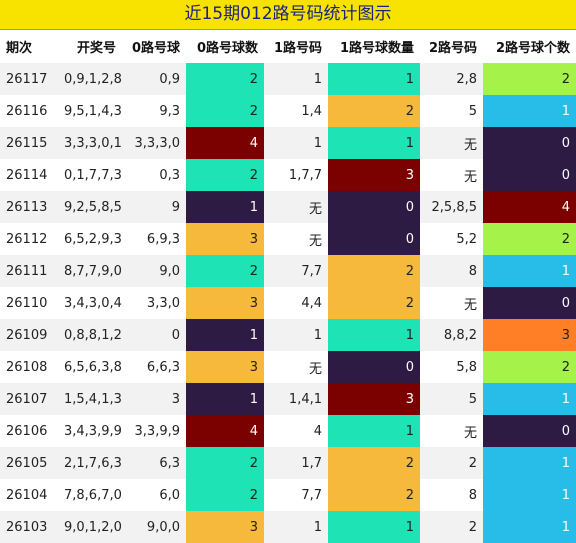 This screenshot has height=543, width=576. What do you see at coordinates (90, 527) in the screenshot?
I see `cell: 9,0,1,2,0` at bounding box center [90, 527].